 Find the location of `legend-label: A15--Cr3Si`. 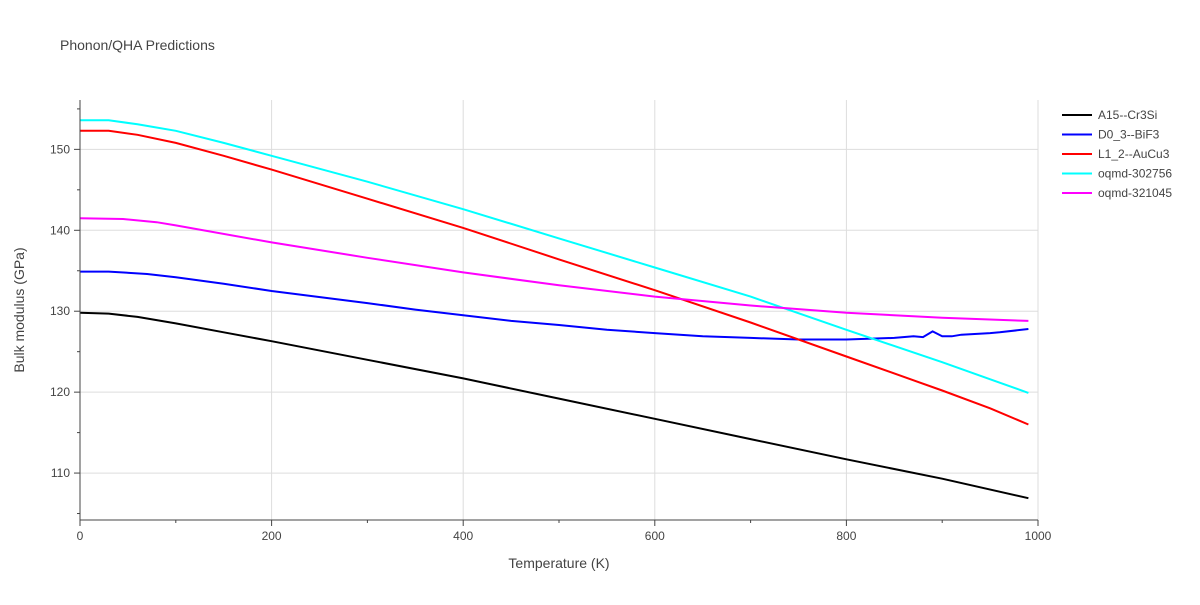

legend-label: A15--Cr3Si is located at coordinates (1127, 115).